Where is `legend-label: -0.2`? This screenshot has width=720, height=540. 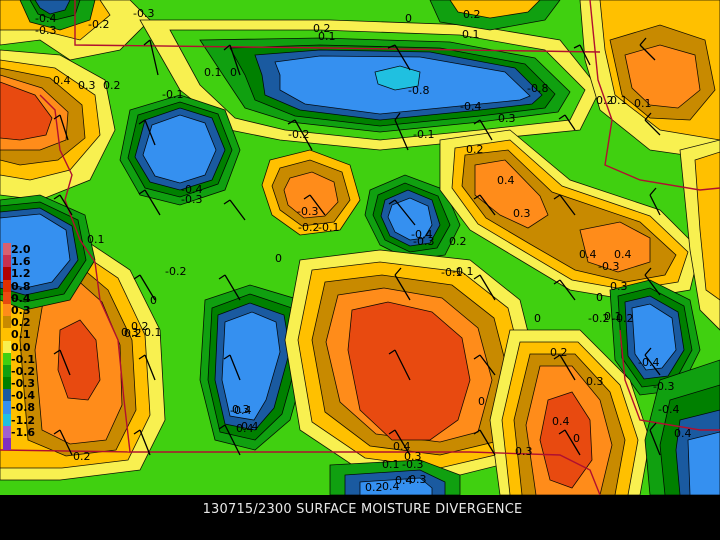 legend-label: -0.2 is located at coordinates (23, 371).